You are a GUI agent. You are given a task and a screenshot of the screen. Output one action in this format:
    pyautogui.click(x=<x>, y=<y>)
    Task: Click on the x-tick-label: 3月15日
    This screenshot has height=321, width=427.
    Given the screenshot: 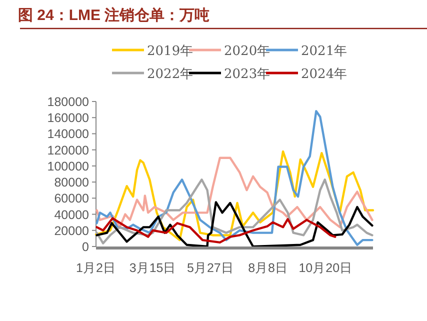 What is the action you would take?
    pyautogui.click(x=152, y=268)
    